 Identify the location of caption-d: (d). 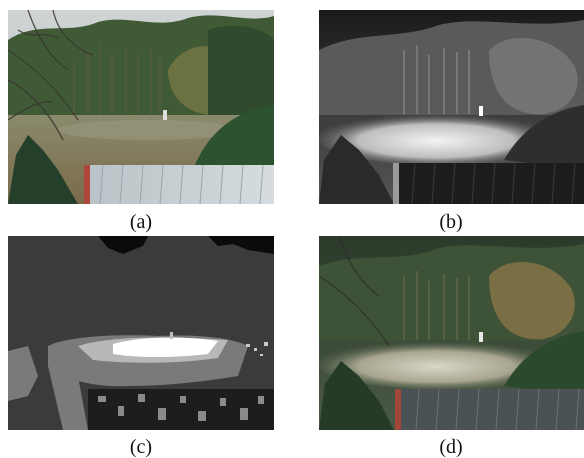
(451, 447).